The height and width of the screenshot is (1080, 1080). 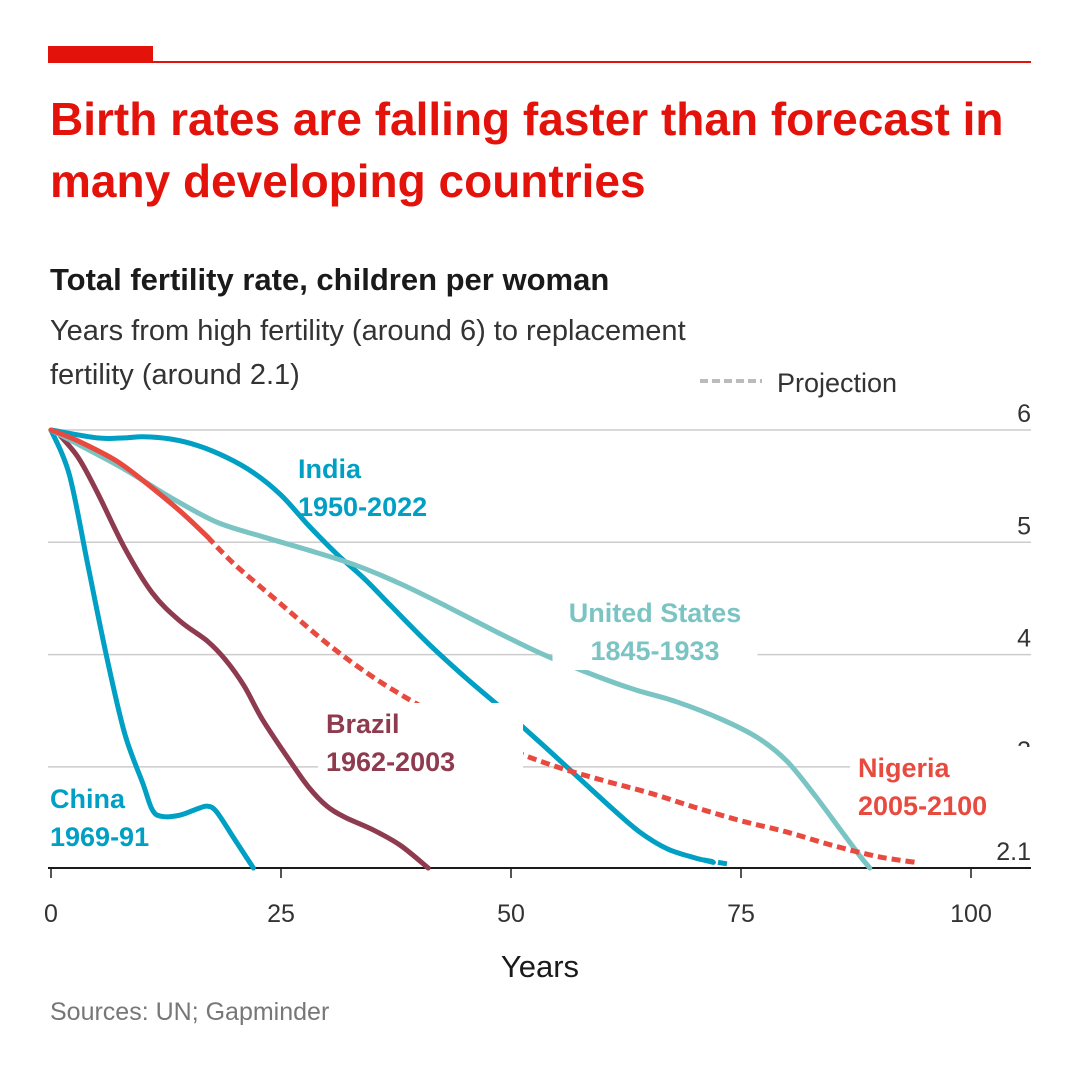 What do you see at coordinates (655, 613) in the screenshot?
I see `series-label-united_states-line-0: United States` at bounding box center [655, 613].